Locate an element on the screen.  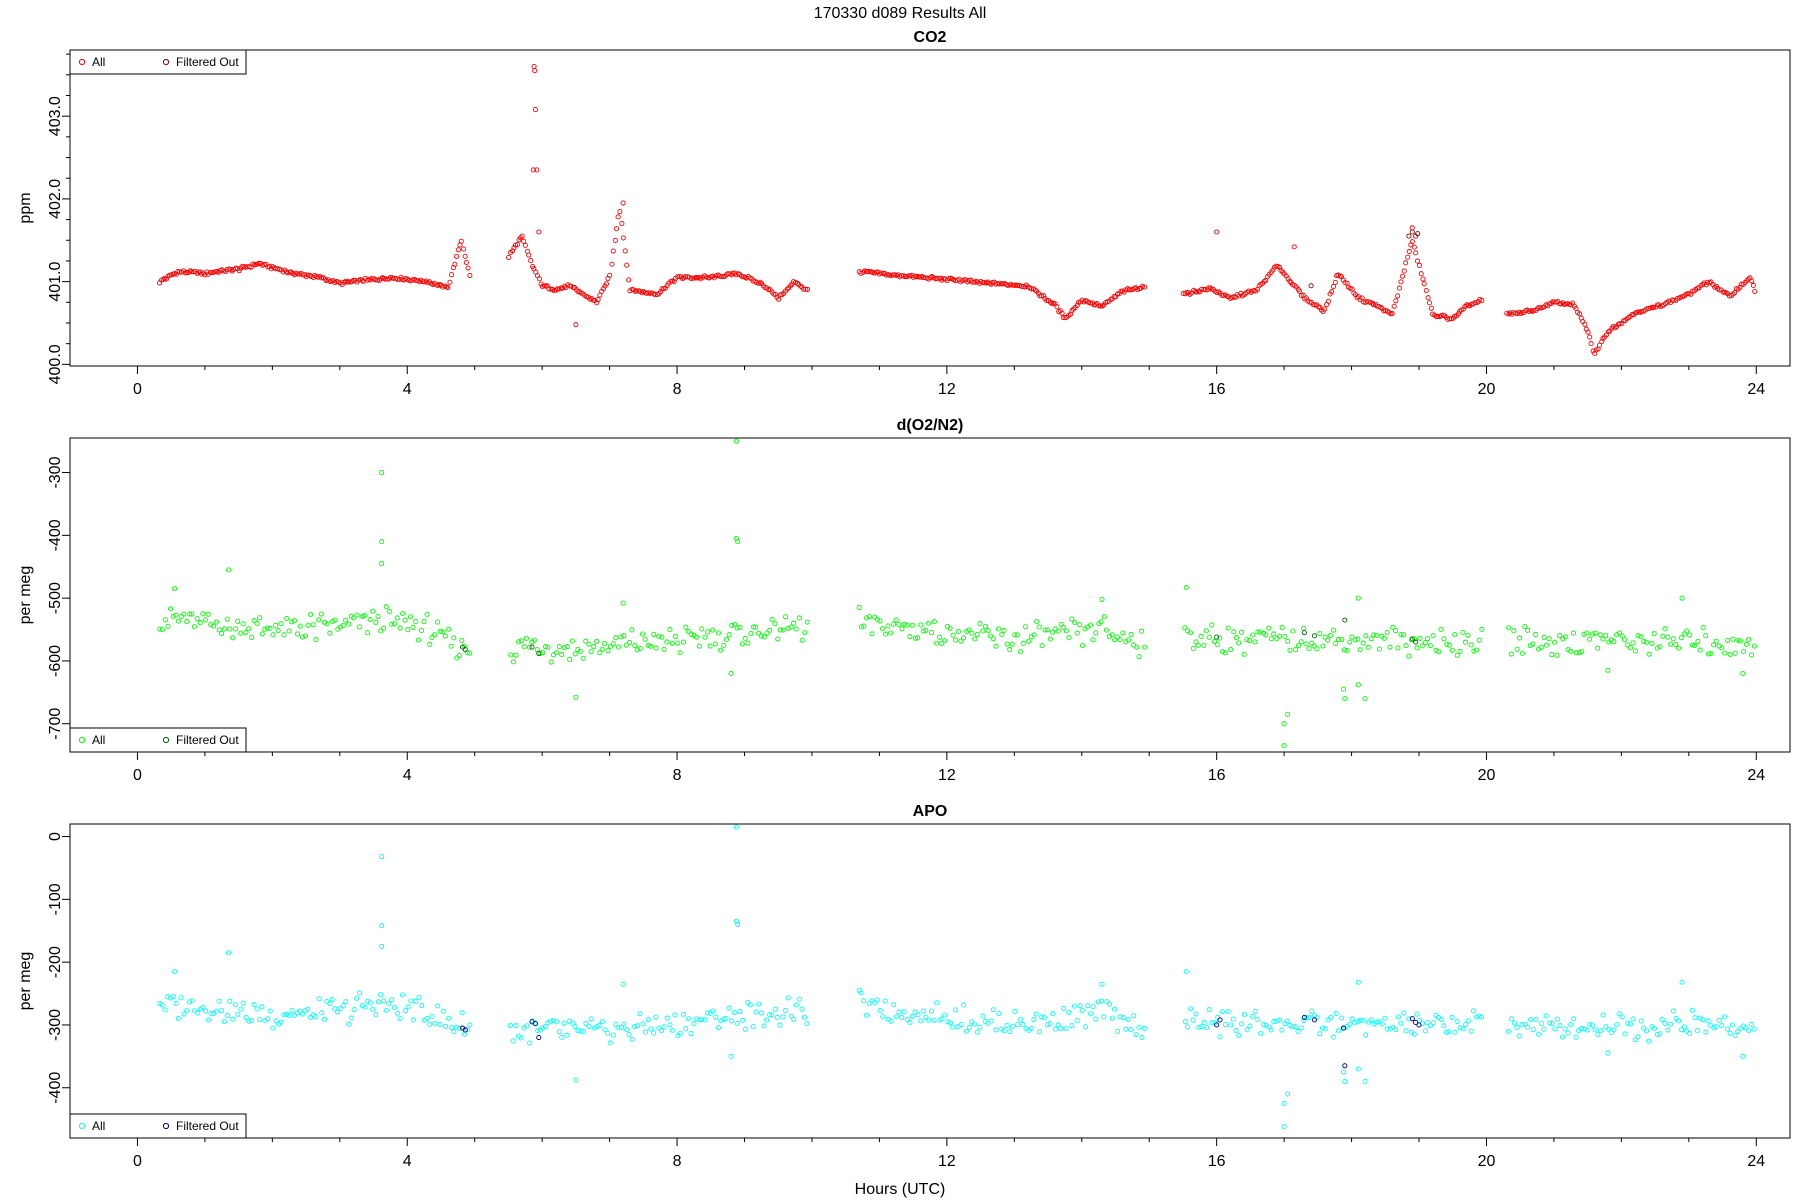
y-tick-label: -100 is located at coordinates (55, 899).